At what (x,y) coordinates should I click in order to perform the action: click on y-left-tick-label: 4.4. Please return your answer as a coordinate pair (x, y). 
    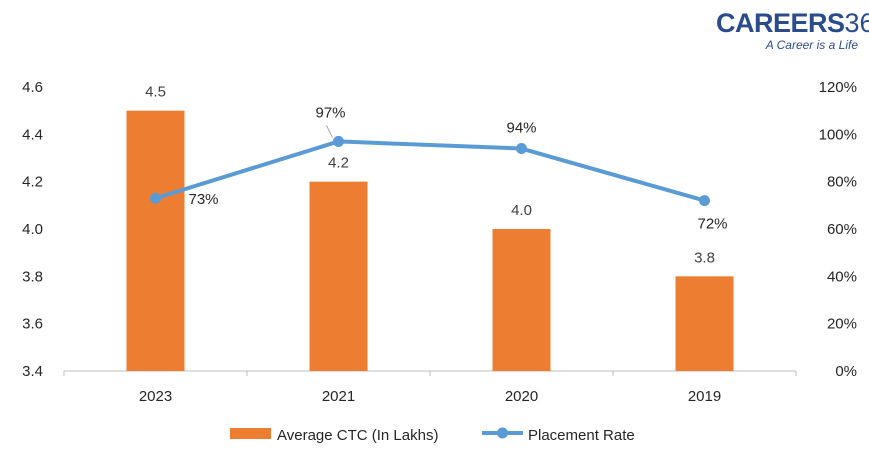
    Looking at the image, I should click on (32, 134).